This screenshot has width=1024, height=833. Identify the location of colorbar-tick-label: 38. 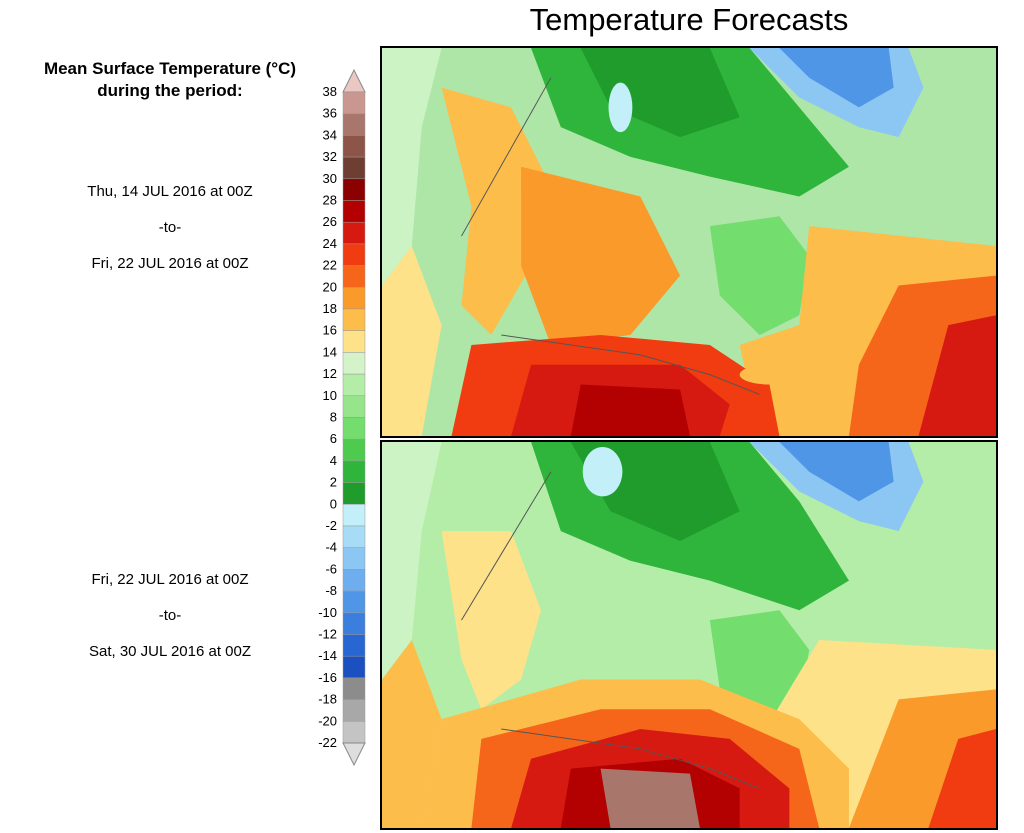
(330, 91).